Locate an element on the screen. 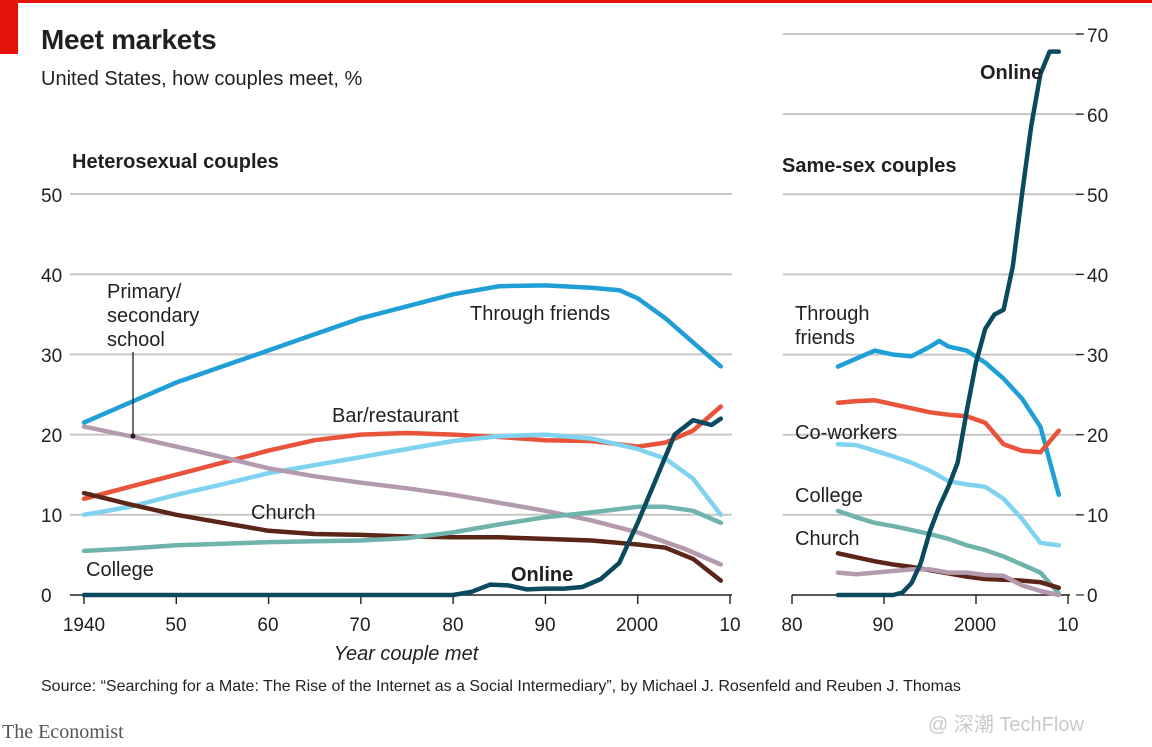 The height and width of the screenshot is (747, 1152). label-ss-church: Church is located at coordinates (827, 539).